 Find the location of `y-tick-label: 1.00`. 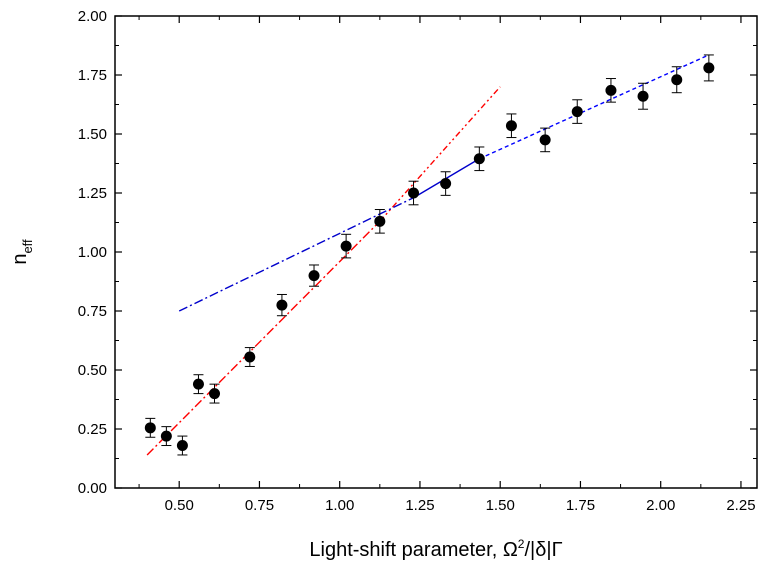

y-tick-label: 1.00 is located at coordinates (92, 252).